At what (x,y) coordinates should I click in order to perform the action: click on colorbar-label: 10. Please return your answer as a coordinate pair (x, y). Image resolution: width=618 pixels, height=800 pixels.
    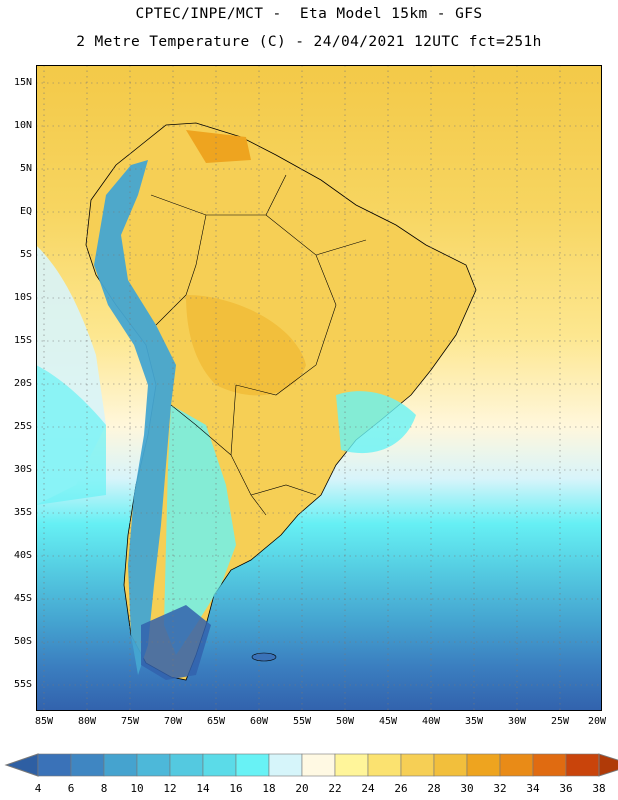
    Looking at the image, I should click on (137, 788).